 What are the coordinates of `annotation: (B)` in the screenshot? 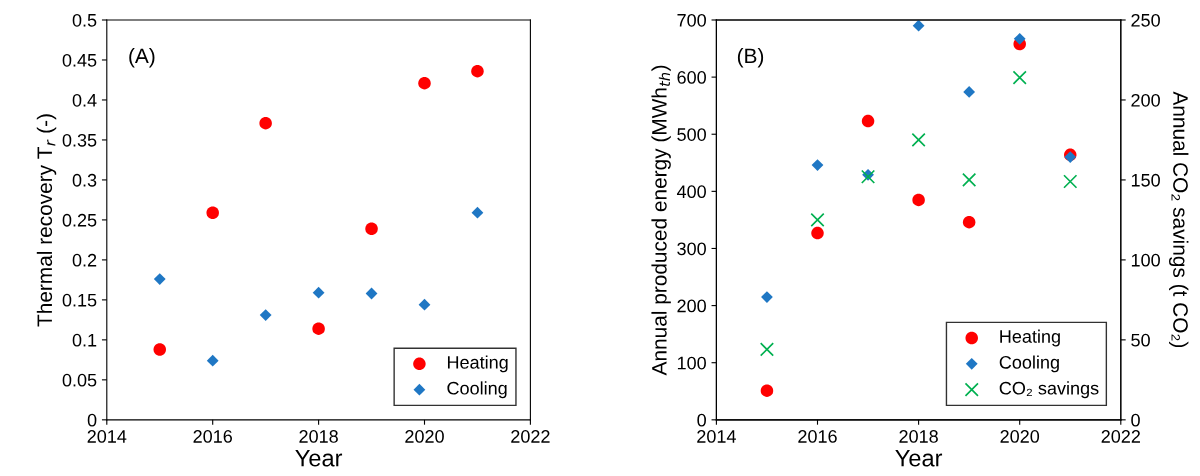 It's located at (750, 57).